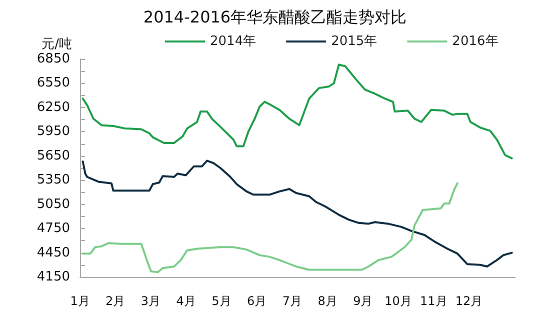 This screenshot has width=550, height=323. Describe the element at coordinates (328, 301) in the screenshot. I see `x-tick-label: 8月` at that location.